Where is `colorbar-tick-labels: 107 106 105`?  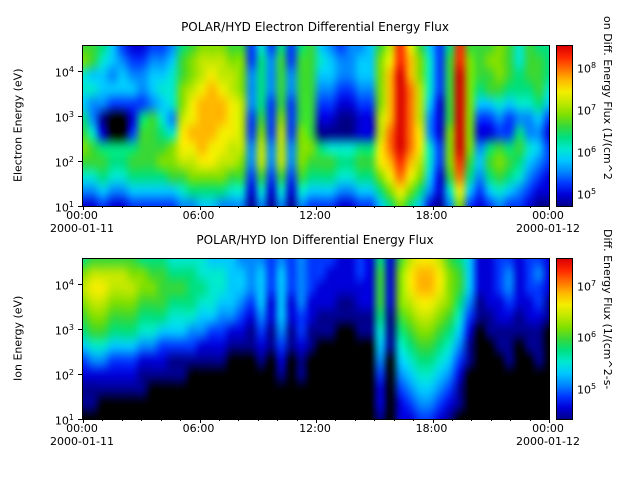 colorbar-tick-labels: 107 106 105 is located at coordinates (597, 338).